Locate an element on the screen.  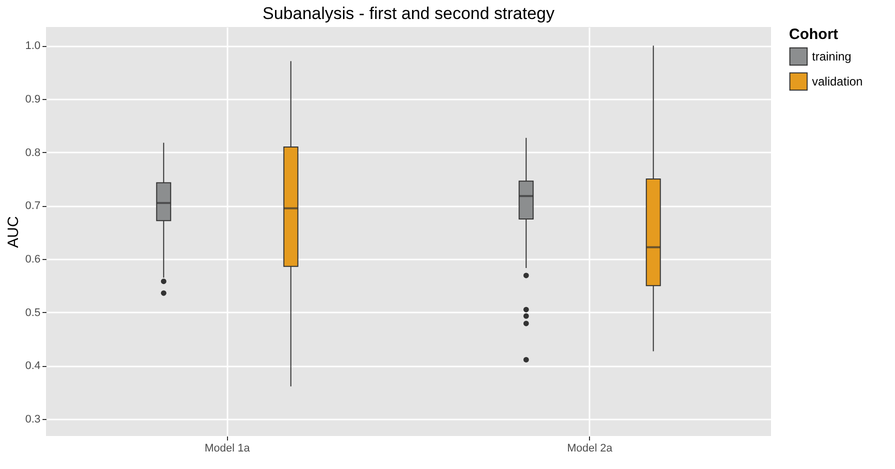
legend-label: training is located at coordinates (832, 57).